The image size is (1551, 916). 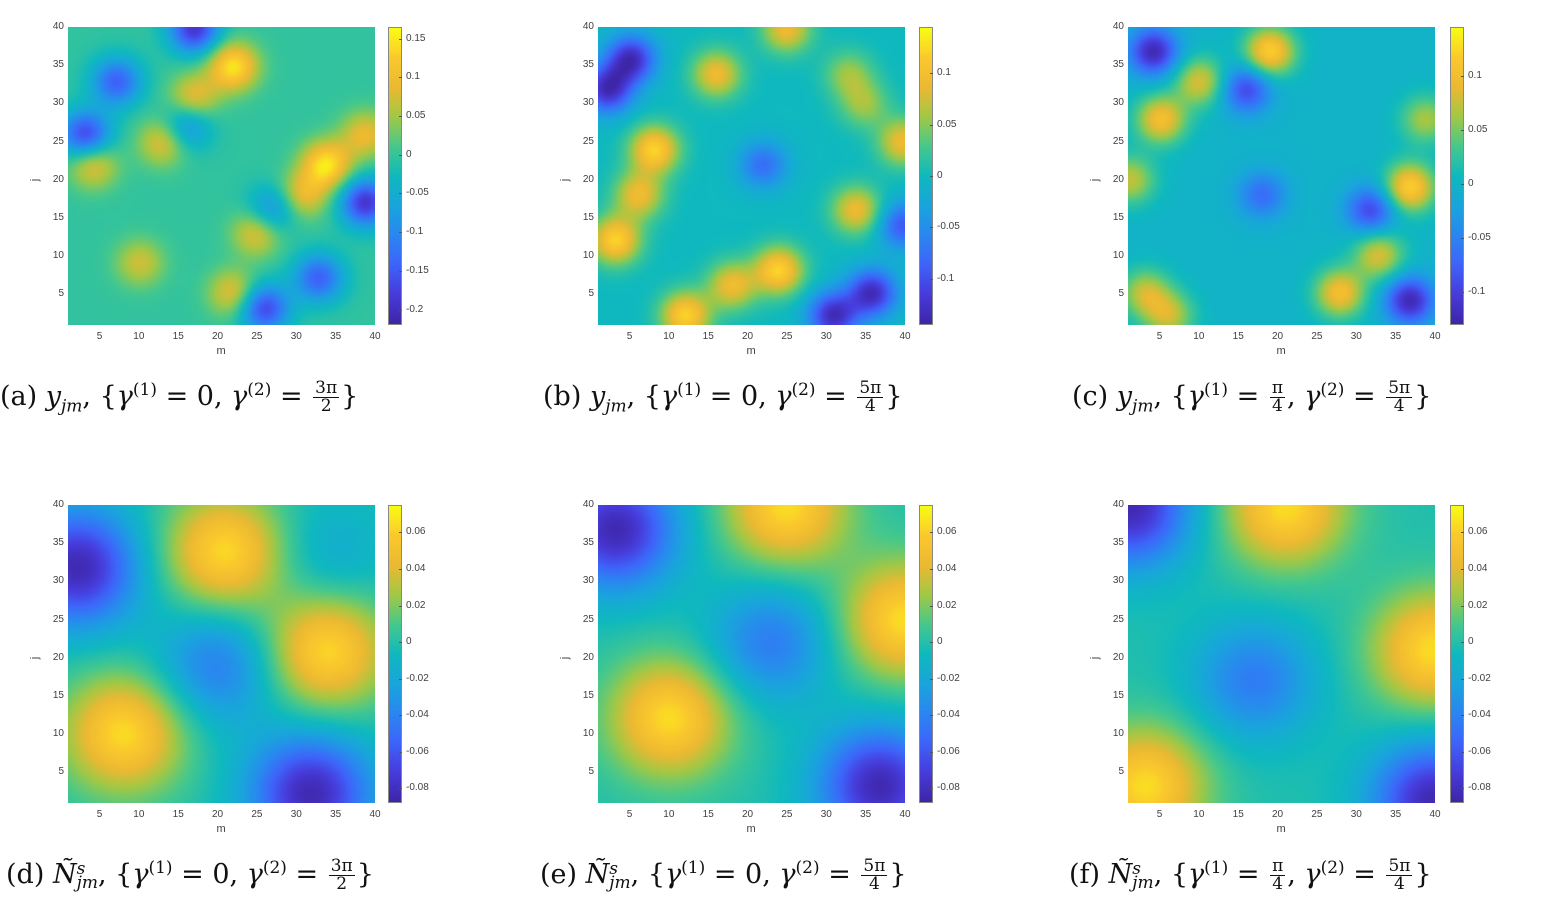 What do you see at coordinates (416, 532) in the screenshot?
I see `colorbar-tick-label: 0.06` at bounding box center [416, 532].